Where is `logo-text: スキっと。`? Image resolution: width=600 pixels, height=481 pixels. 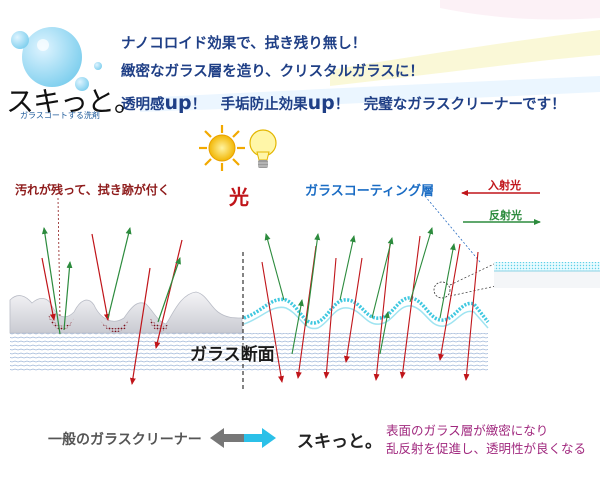 logo-text: スキっと。 is located at coordinates (74, 101).